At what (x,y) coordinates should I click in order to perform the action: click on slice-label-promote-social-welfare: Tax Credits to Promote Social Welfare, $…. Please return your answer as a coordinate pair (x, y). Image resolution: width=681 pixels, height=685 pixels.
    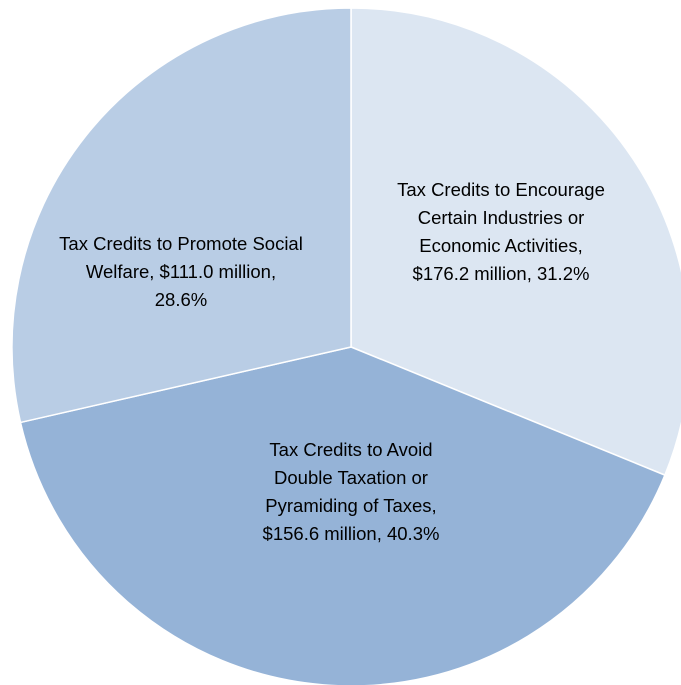
    Looking at the image, I should click on (181, 271).